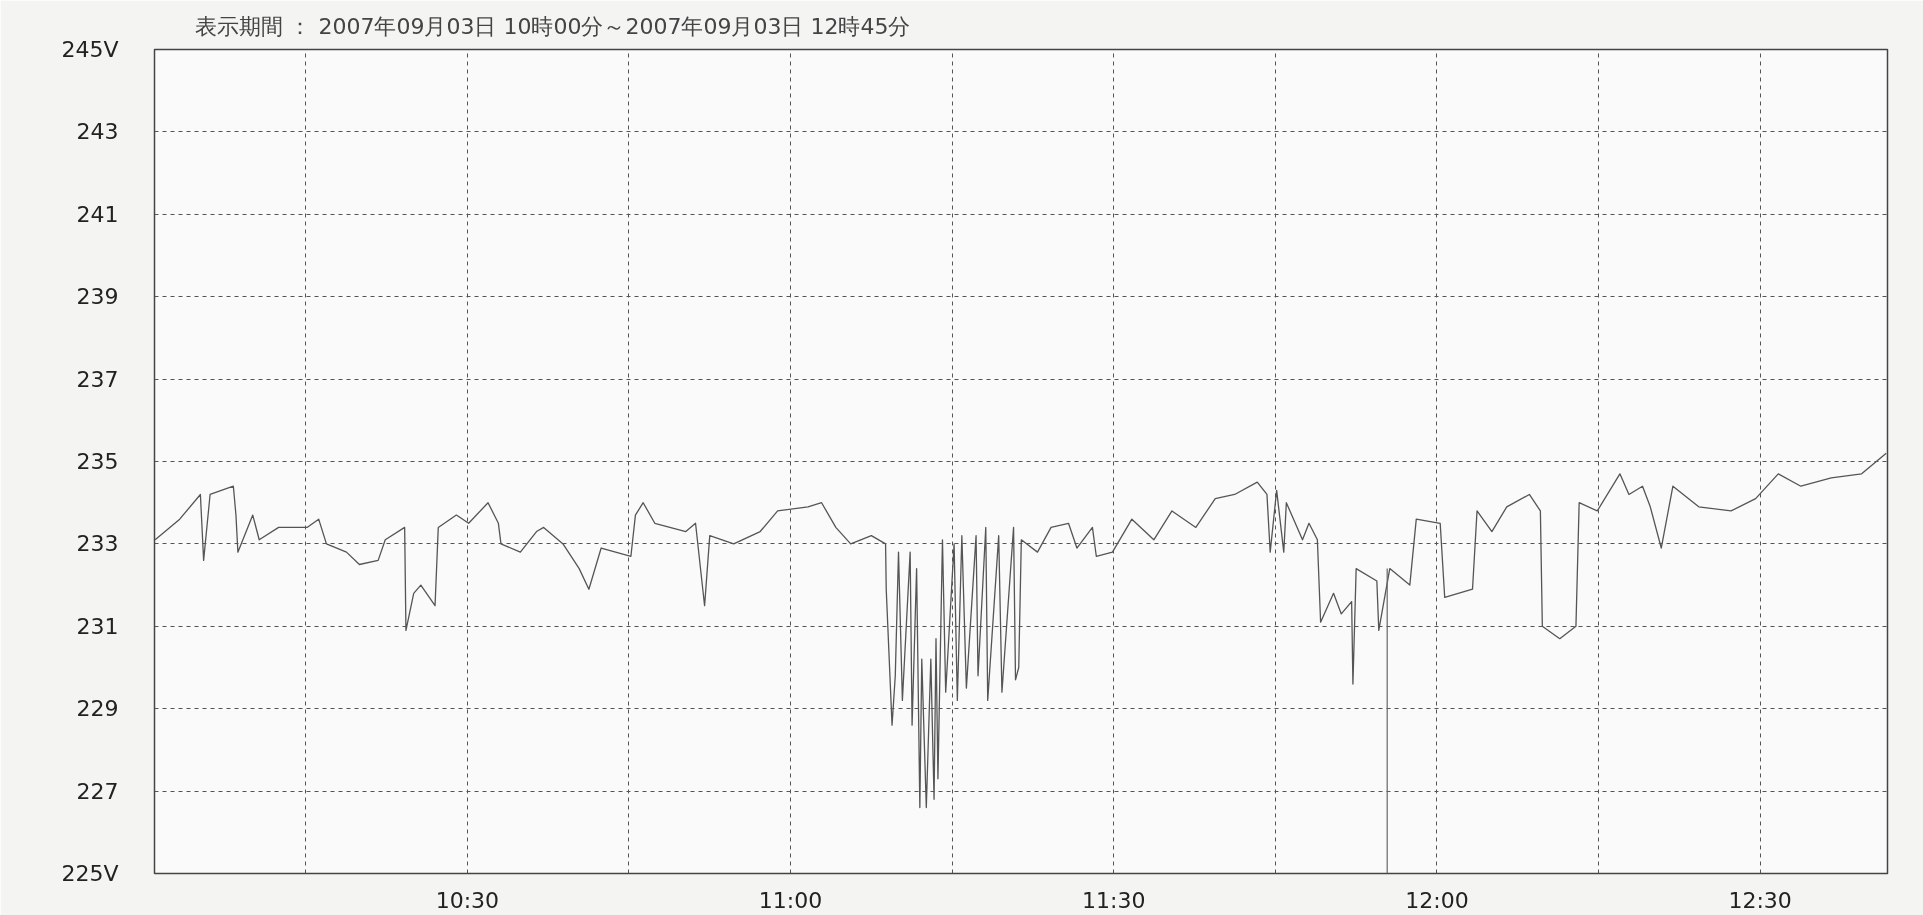 This screenshot has height=915, width=1923. Describe the element at coordinates (97, 791) in the screenshot. I see `y-tick-label: 227` at that location.